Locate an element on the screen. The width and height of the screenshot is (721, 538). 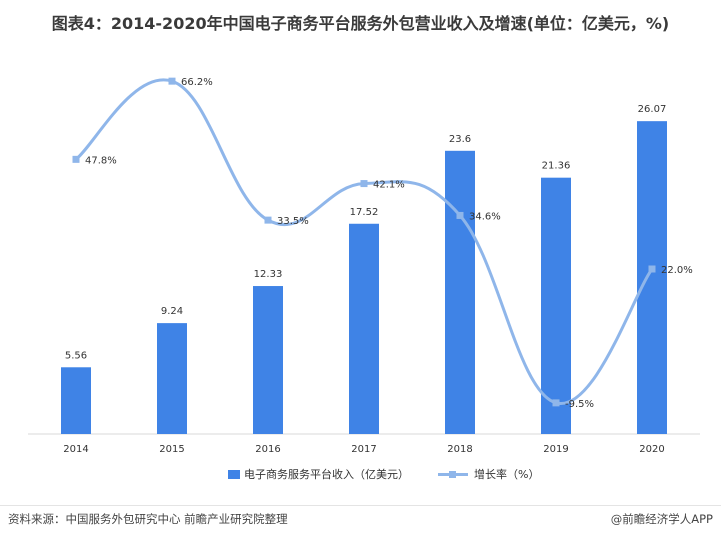
x-tick-2016: 2016 is located at coordinates (267, 449).